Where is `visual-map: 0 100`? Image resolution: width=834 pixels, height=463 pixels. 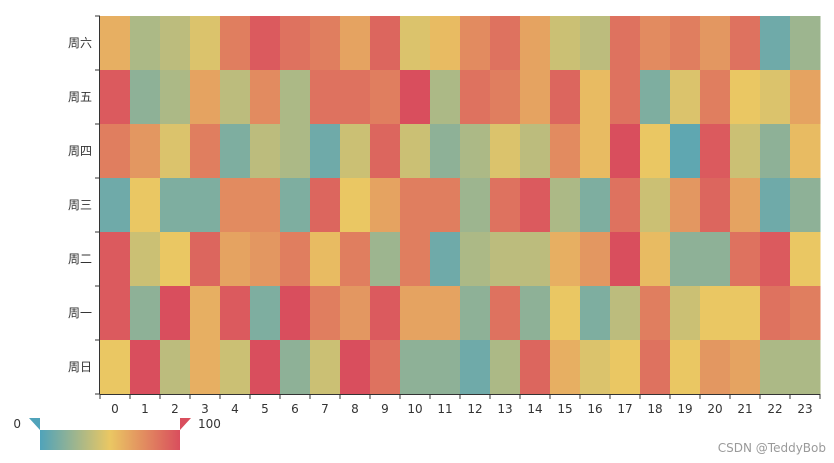 visual-map: 0 100 is located at coordinates (117, 433).